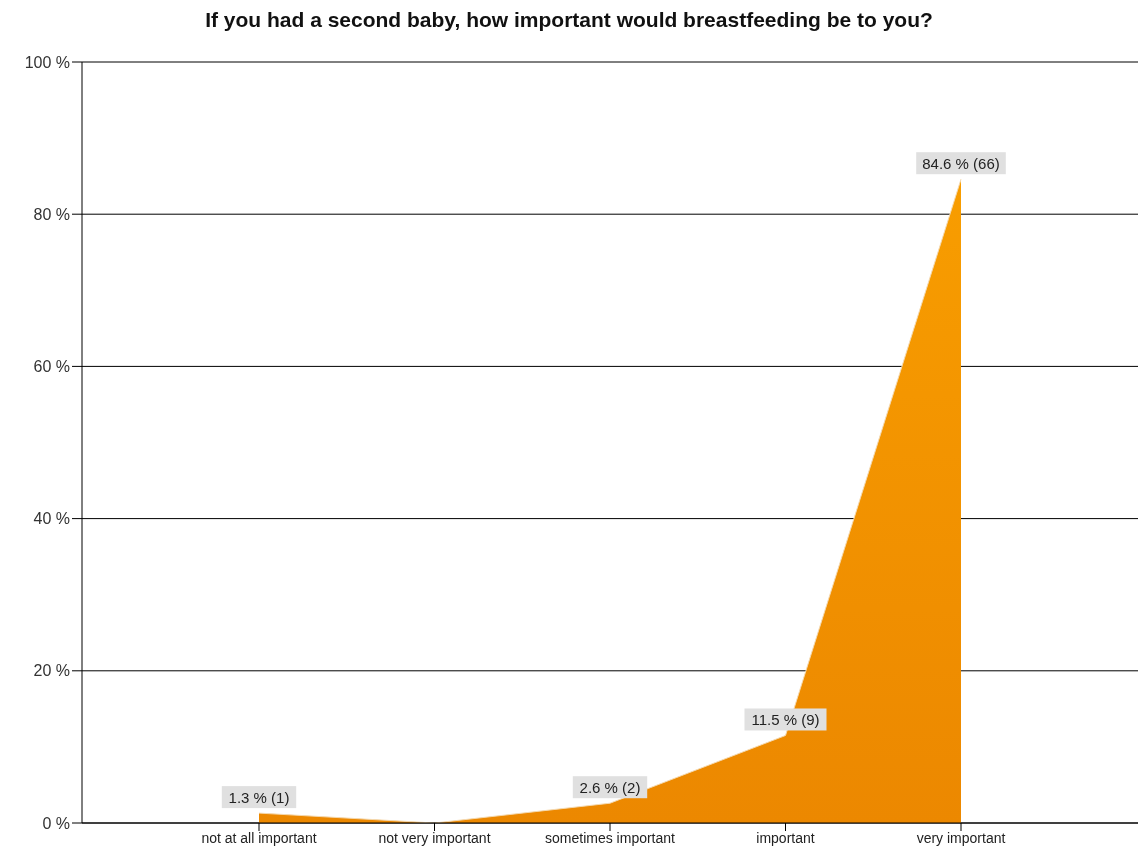  Describe the element at coordinates (51, 519) in the screenshot. I see `y-tick-label: 40 %` at that location.